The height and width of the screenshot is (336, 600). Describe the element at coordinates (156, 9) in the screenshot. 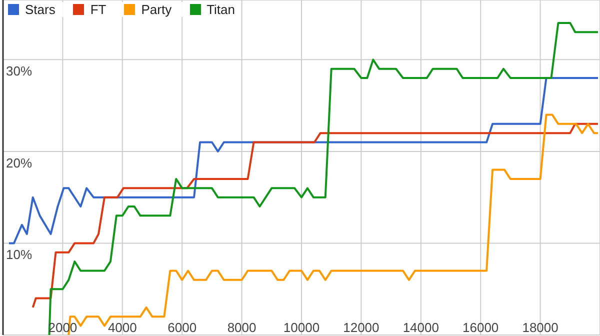

I see `legend-label: Party` at that location.